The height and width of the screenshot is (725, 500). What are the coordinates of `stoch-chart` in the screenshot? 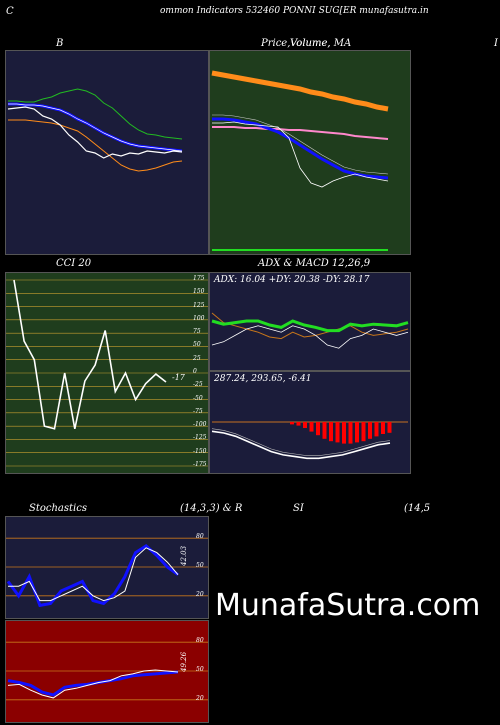 It's located at (107, 572).